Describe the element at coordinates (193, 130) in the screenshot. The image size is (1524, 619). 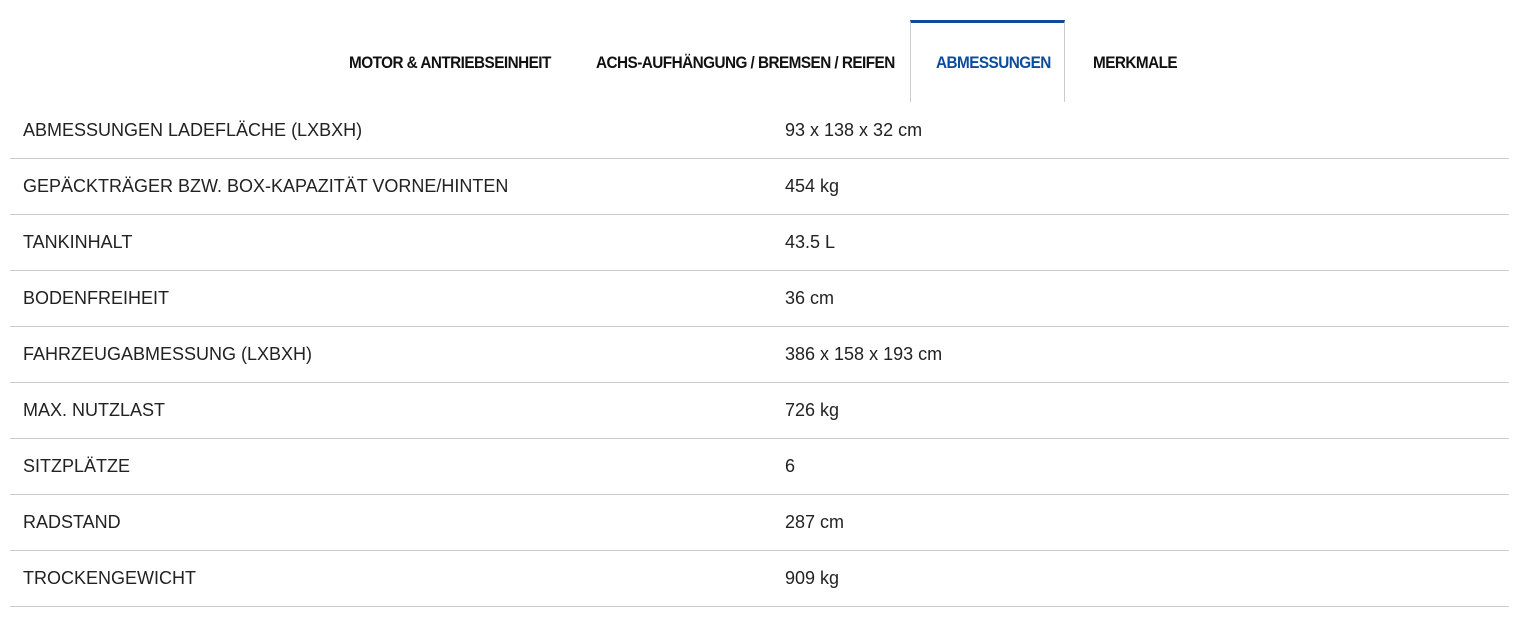
I see `spec-label: ABMESSUNGEN LADEFLÄCHE (LXBXH)` at that location.